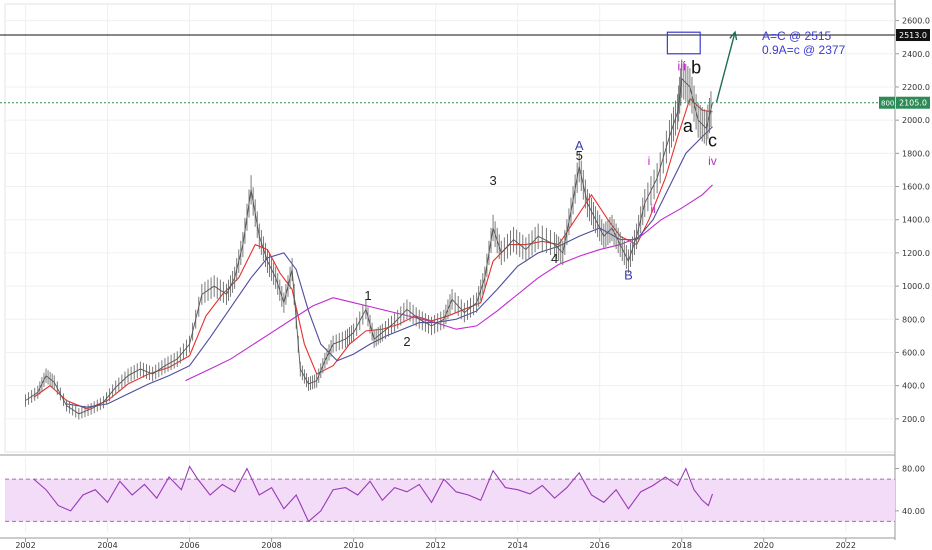 The height and width of the screenshot is (550, 932). I want to click on target-level-tag, so click(913, 35).